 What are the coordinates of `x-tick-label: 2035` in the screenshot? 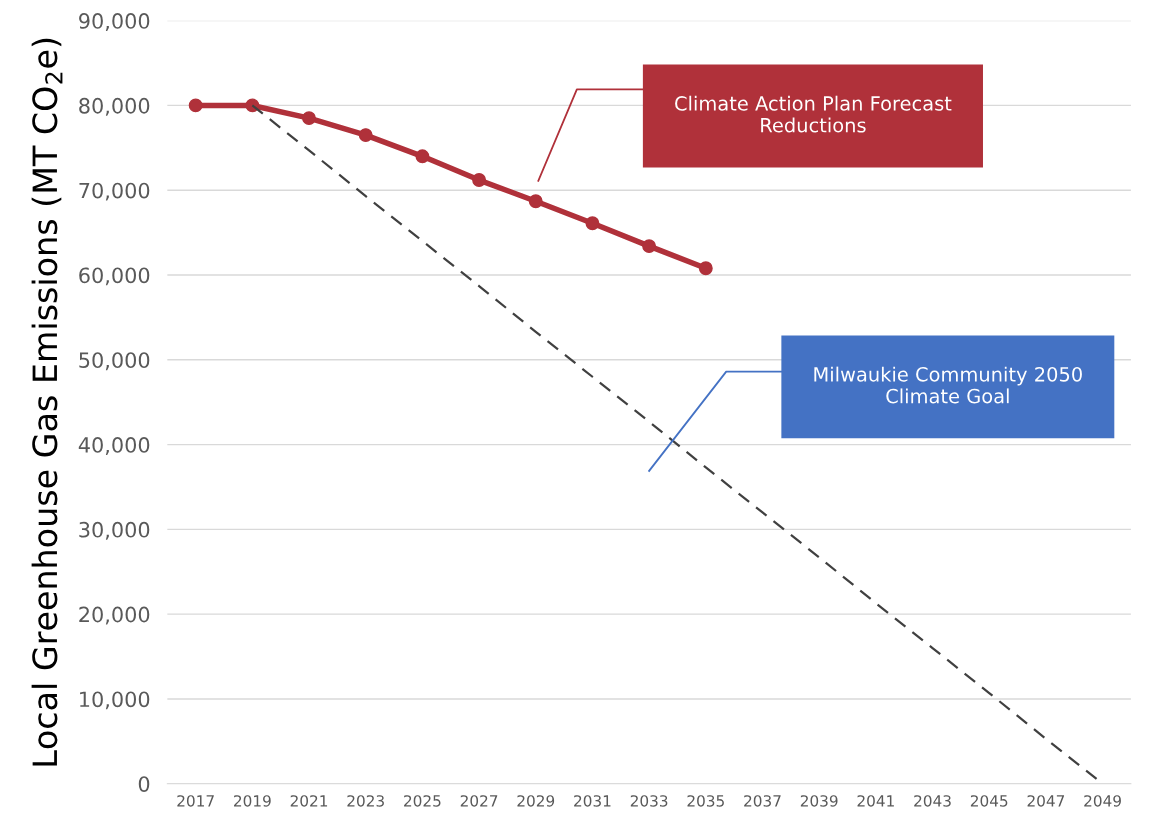 It's located at (705, 801).